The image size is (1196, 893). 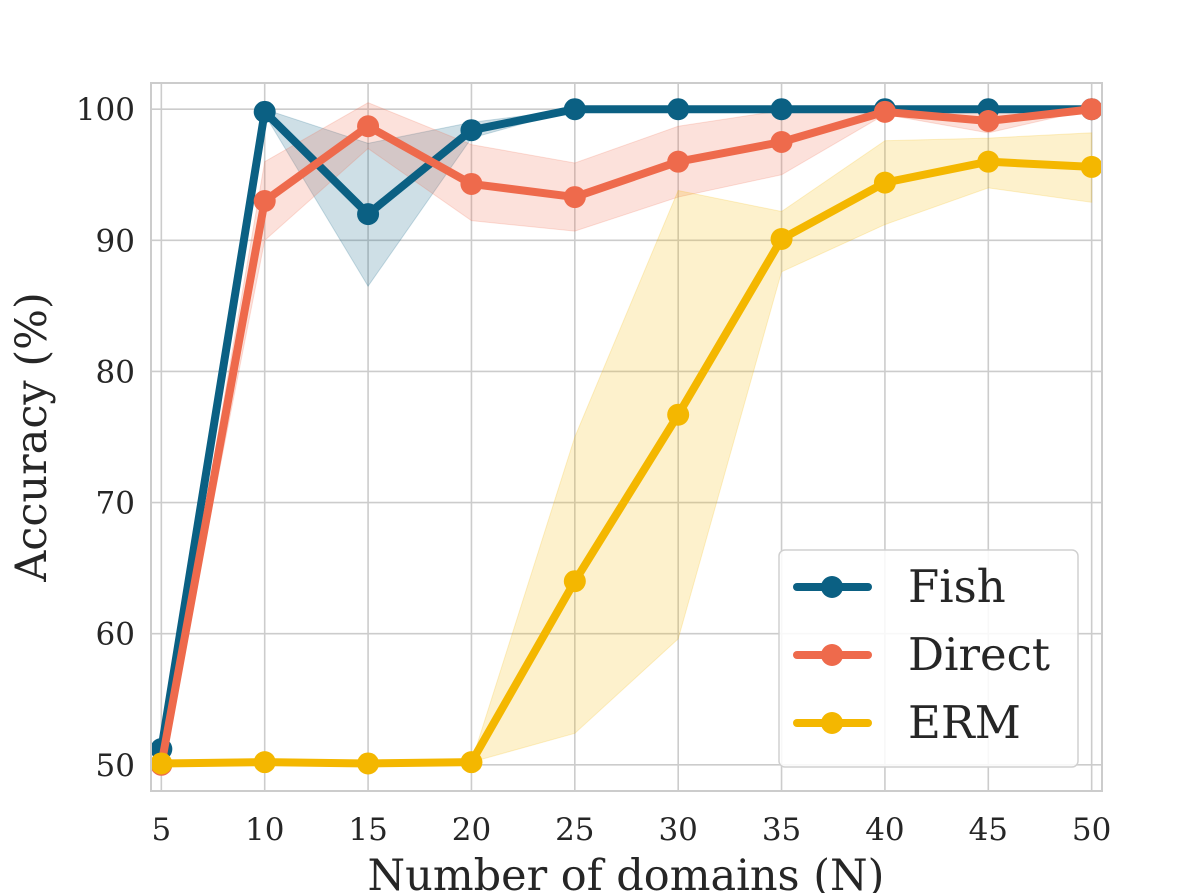 What do you see at coordinates (161, 830) in the screenshot?
I see `x-tick-label: 5` at bounding box center [161, 830].